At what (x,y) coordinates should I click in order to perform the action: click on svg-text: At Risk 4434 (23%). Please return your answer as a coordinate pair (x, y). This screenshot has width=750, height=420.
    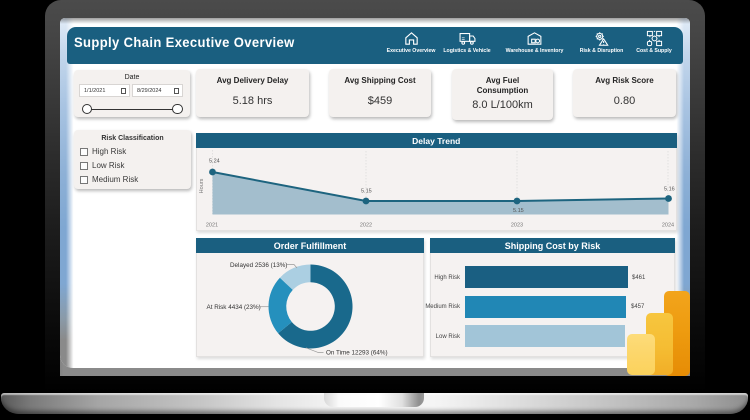
    Looking at the image, I should click on (234, 307).